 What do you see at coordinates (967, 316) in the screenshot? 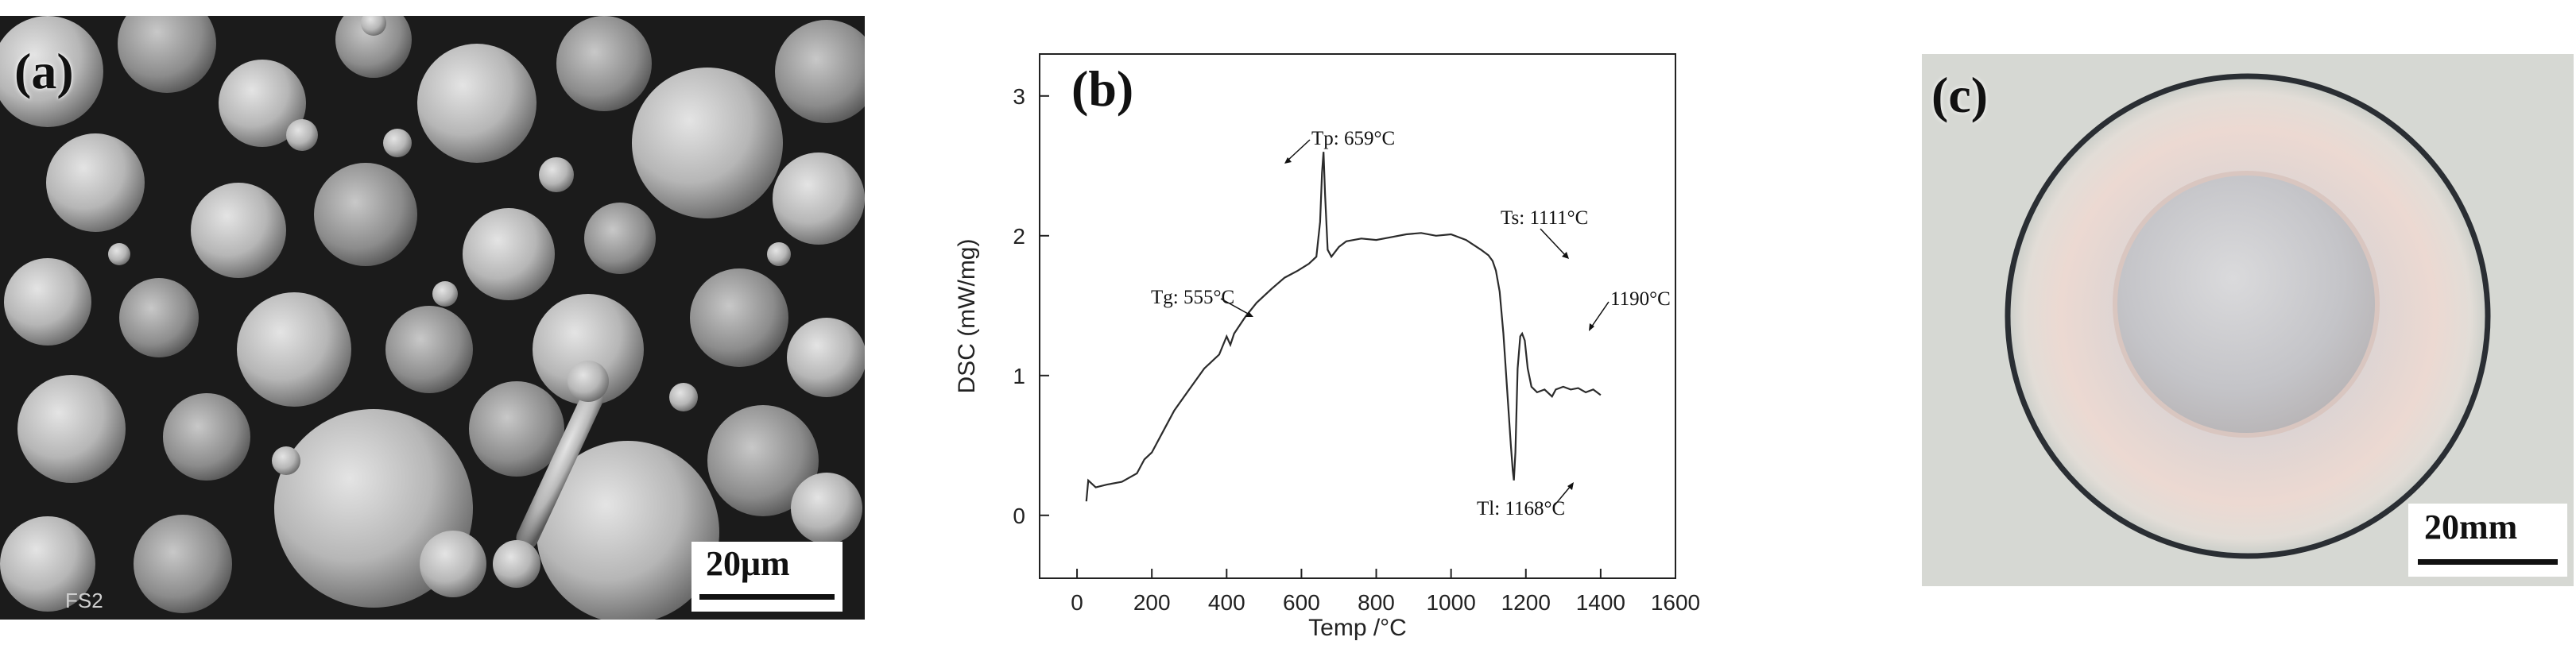
I see `y-axis-label: DSC (mW/mg)` at bounding box center [967, 316].